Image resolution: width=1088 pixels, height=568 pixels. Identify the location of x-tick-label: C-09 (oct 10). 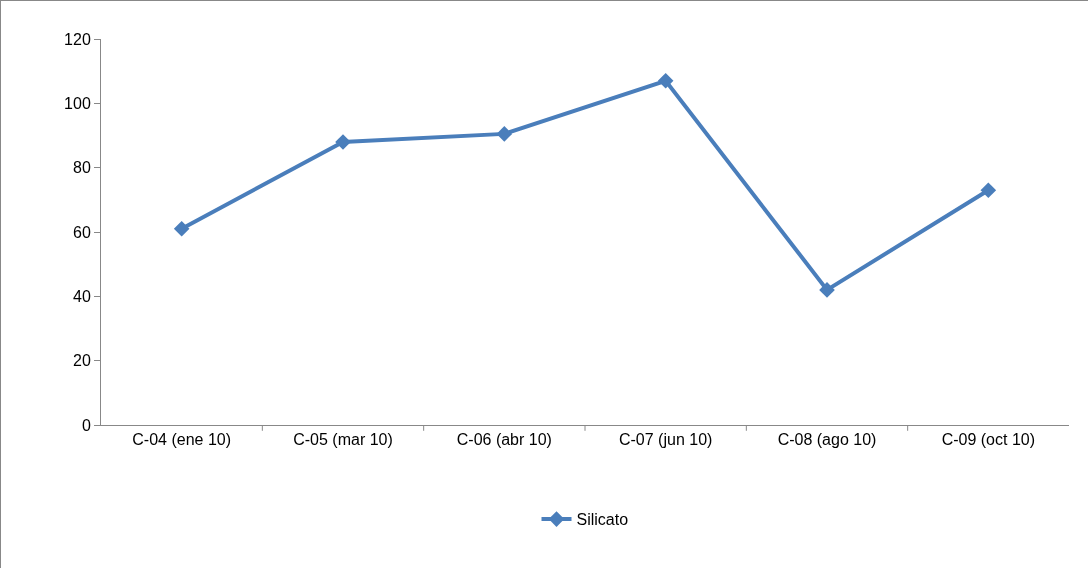
(988, 440).